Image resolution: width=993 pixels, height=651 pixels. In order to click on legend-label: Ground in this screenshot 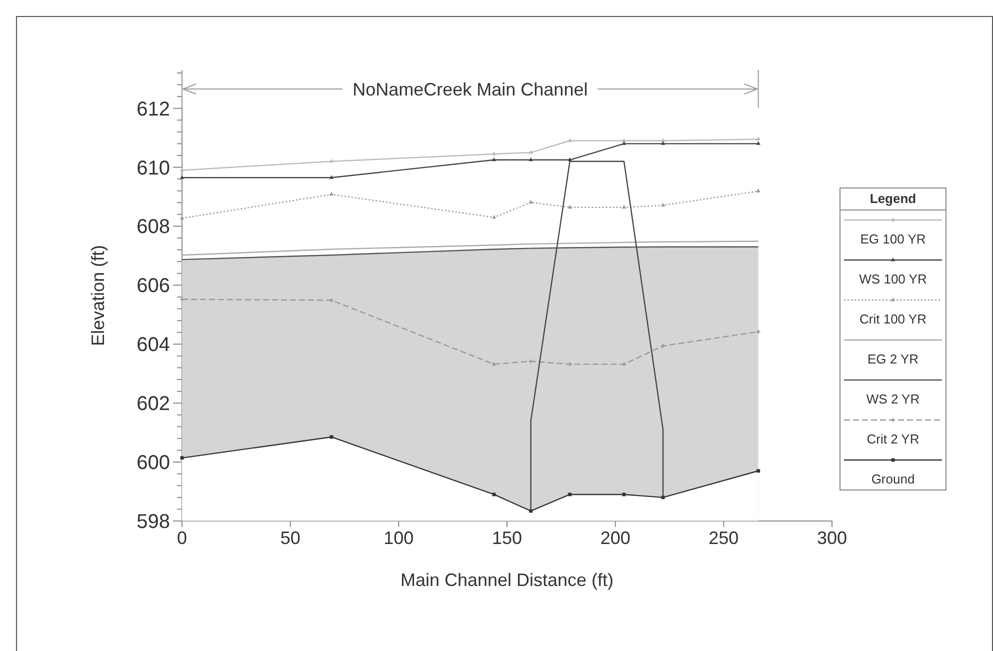, I will do `click(893, 479)`.